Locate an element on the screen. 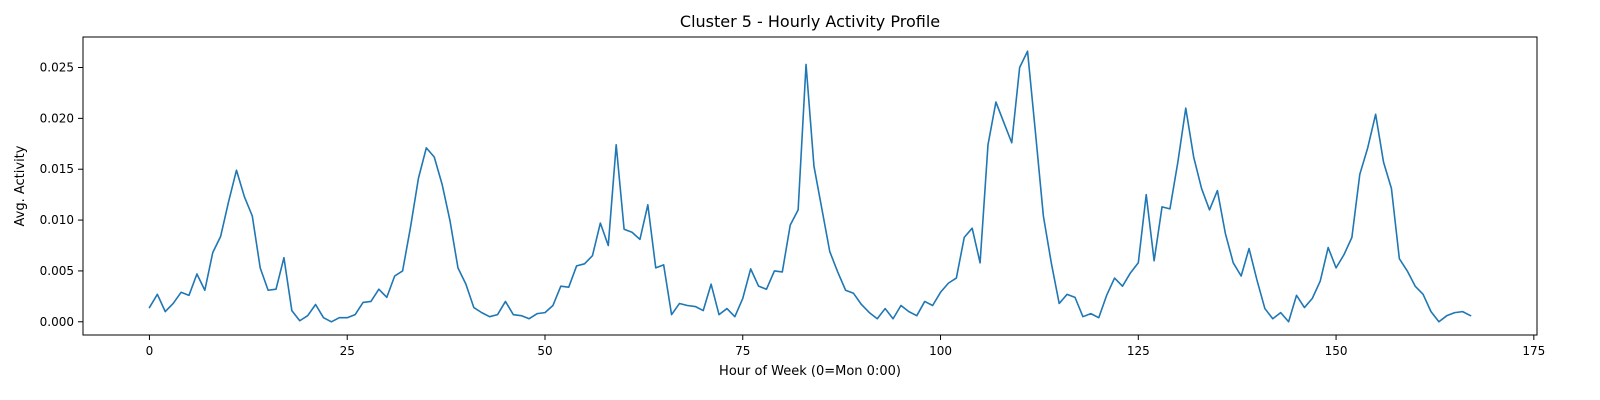  x-tick-label: 150 is located at coordinates (1336, 351).